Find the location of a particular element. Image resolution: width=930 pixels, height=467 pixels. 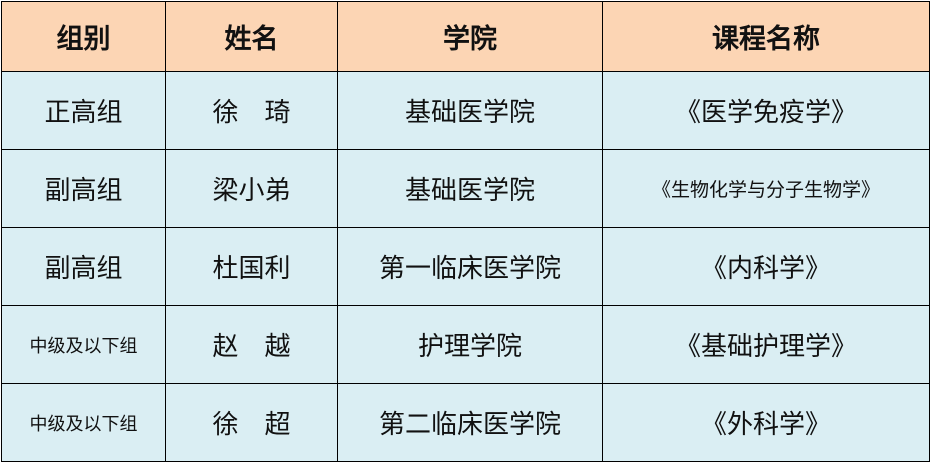

name-cell: 徐 超 is located at coordinates (251, 422).